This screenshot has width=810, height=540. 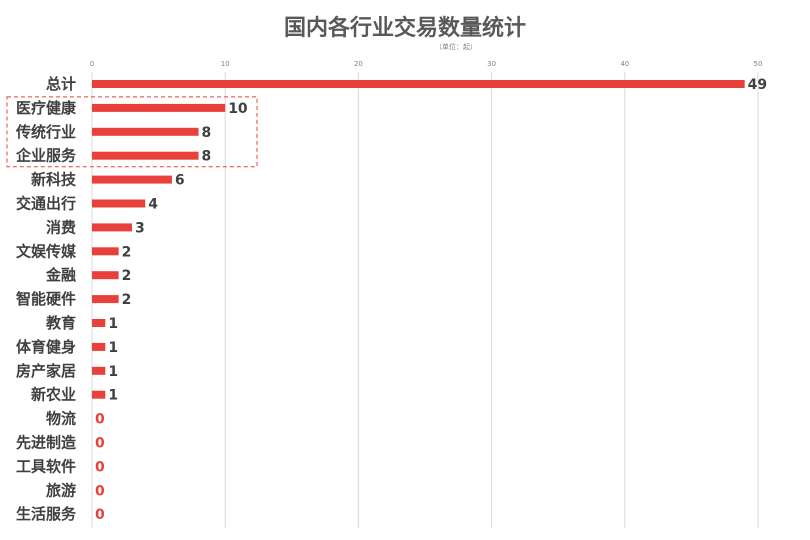 I want to click on x-tick-label: 40, so click(x=624, y=64).